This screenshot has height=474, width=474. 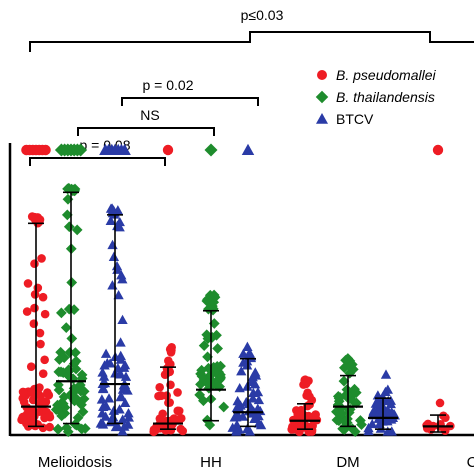 What do you see at coordinates (347, 462) in the screenshot?
I see `x-tick-label: DM` at bounding box center [347, 462].